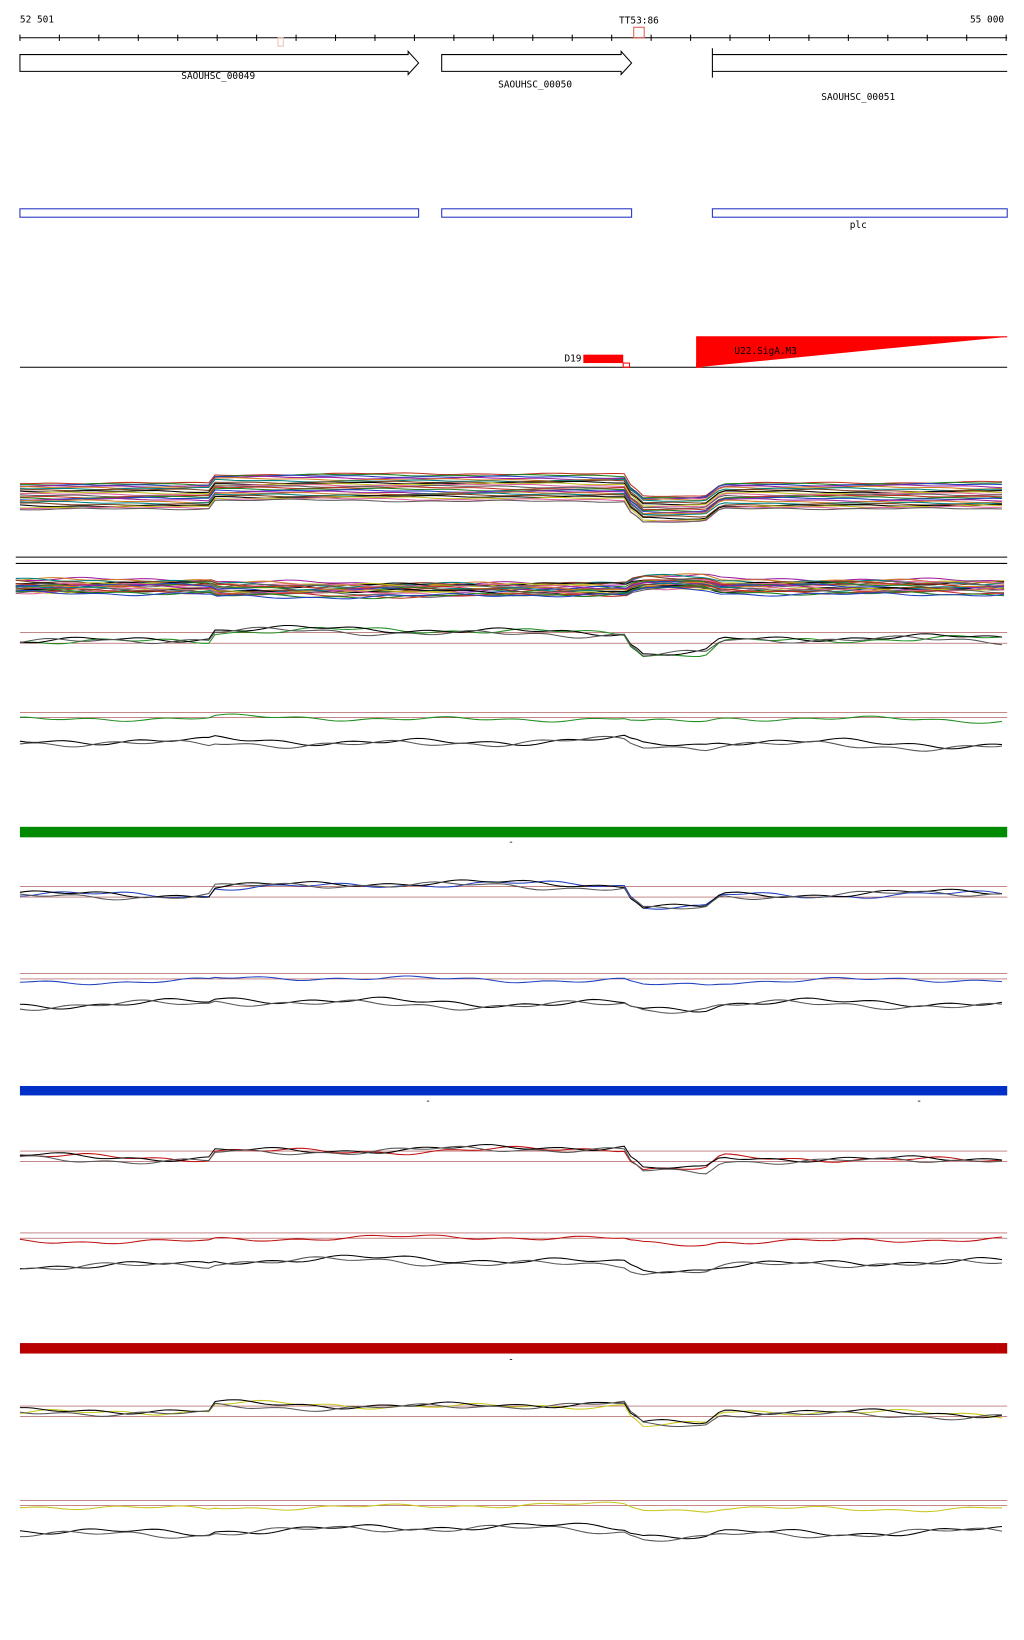 The width and height of the screenshot is (1024, 1640). Describe the element at coordinates (699, 365) in the screenshot. I see `promoter-start` at that location.